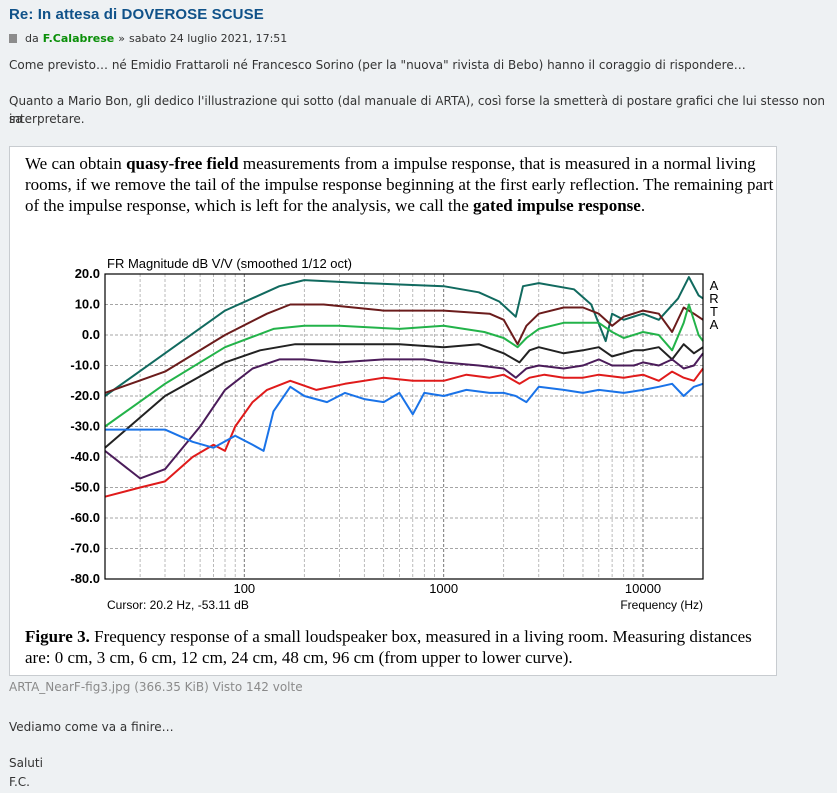  What do you see at coordinates (91, 334) in the screenshot?
I see `y-tick-label: 0.0` at bounding box center [91, 334].